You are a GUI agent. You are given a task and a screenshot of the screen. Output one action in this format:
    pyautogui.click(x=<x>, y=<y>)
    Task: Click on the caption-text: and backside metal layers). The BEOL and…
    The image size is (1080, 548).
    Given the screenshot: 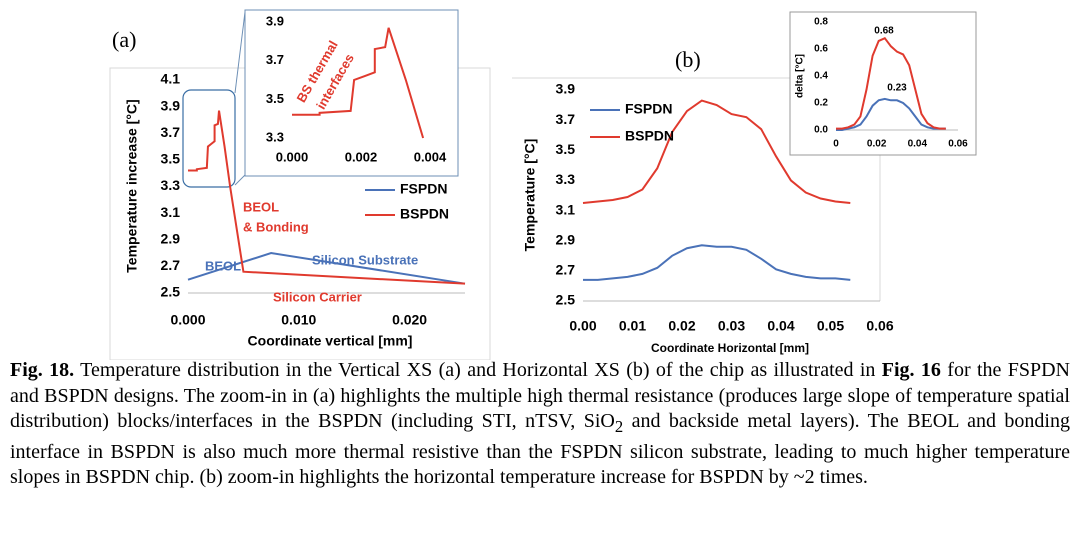 What is the action you would take?
    pyautogui.click(x=540, y=449)
    